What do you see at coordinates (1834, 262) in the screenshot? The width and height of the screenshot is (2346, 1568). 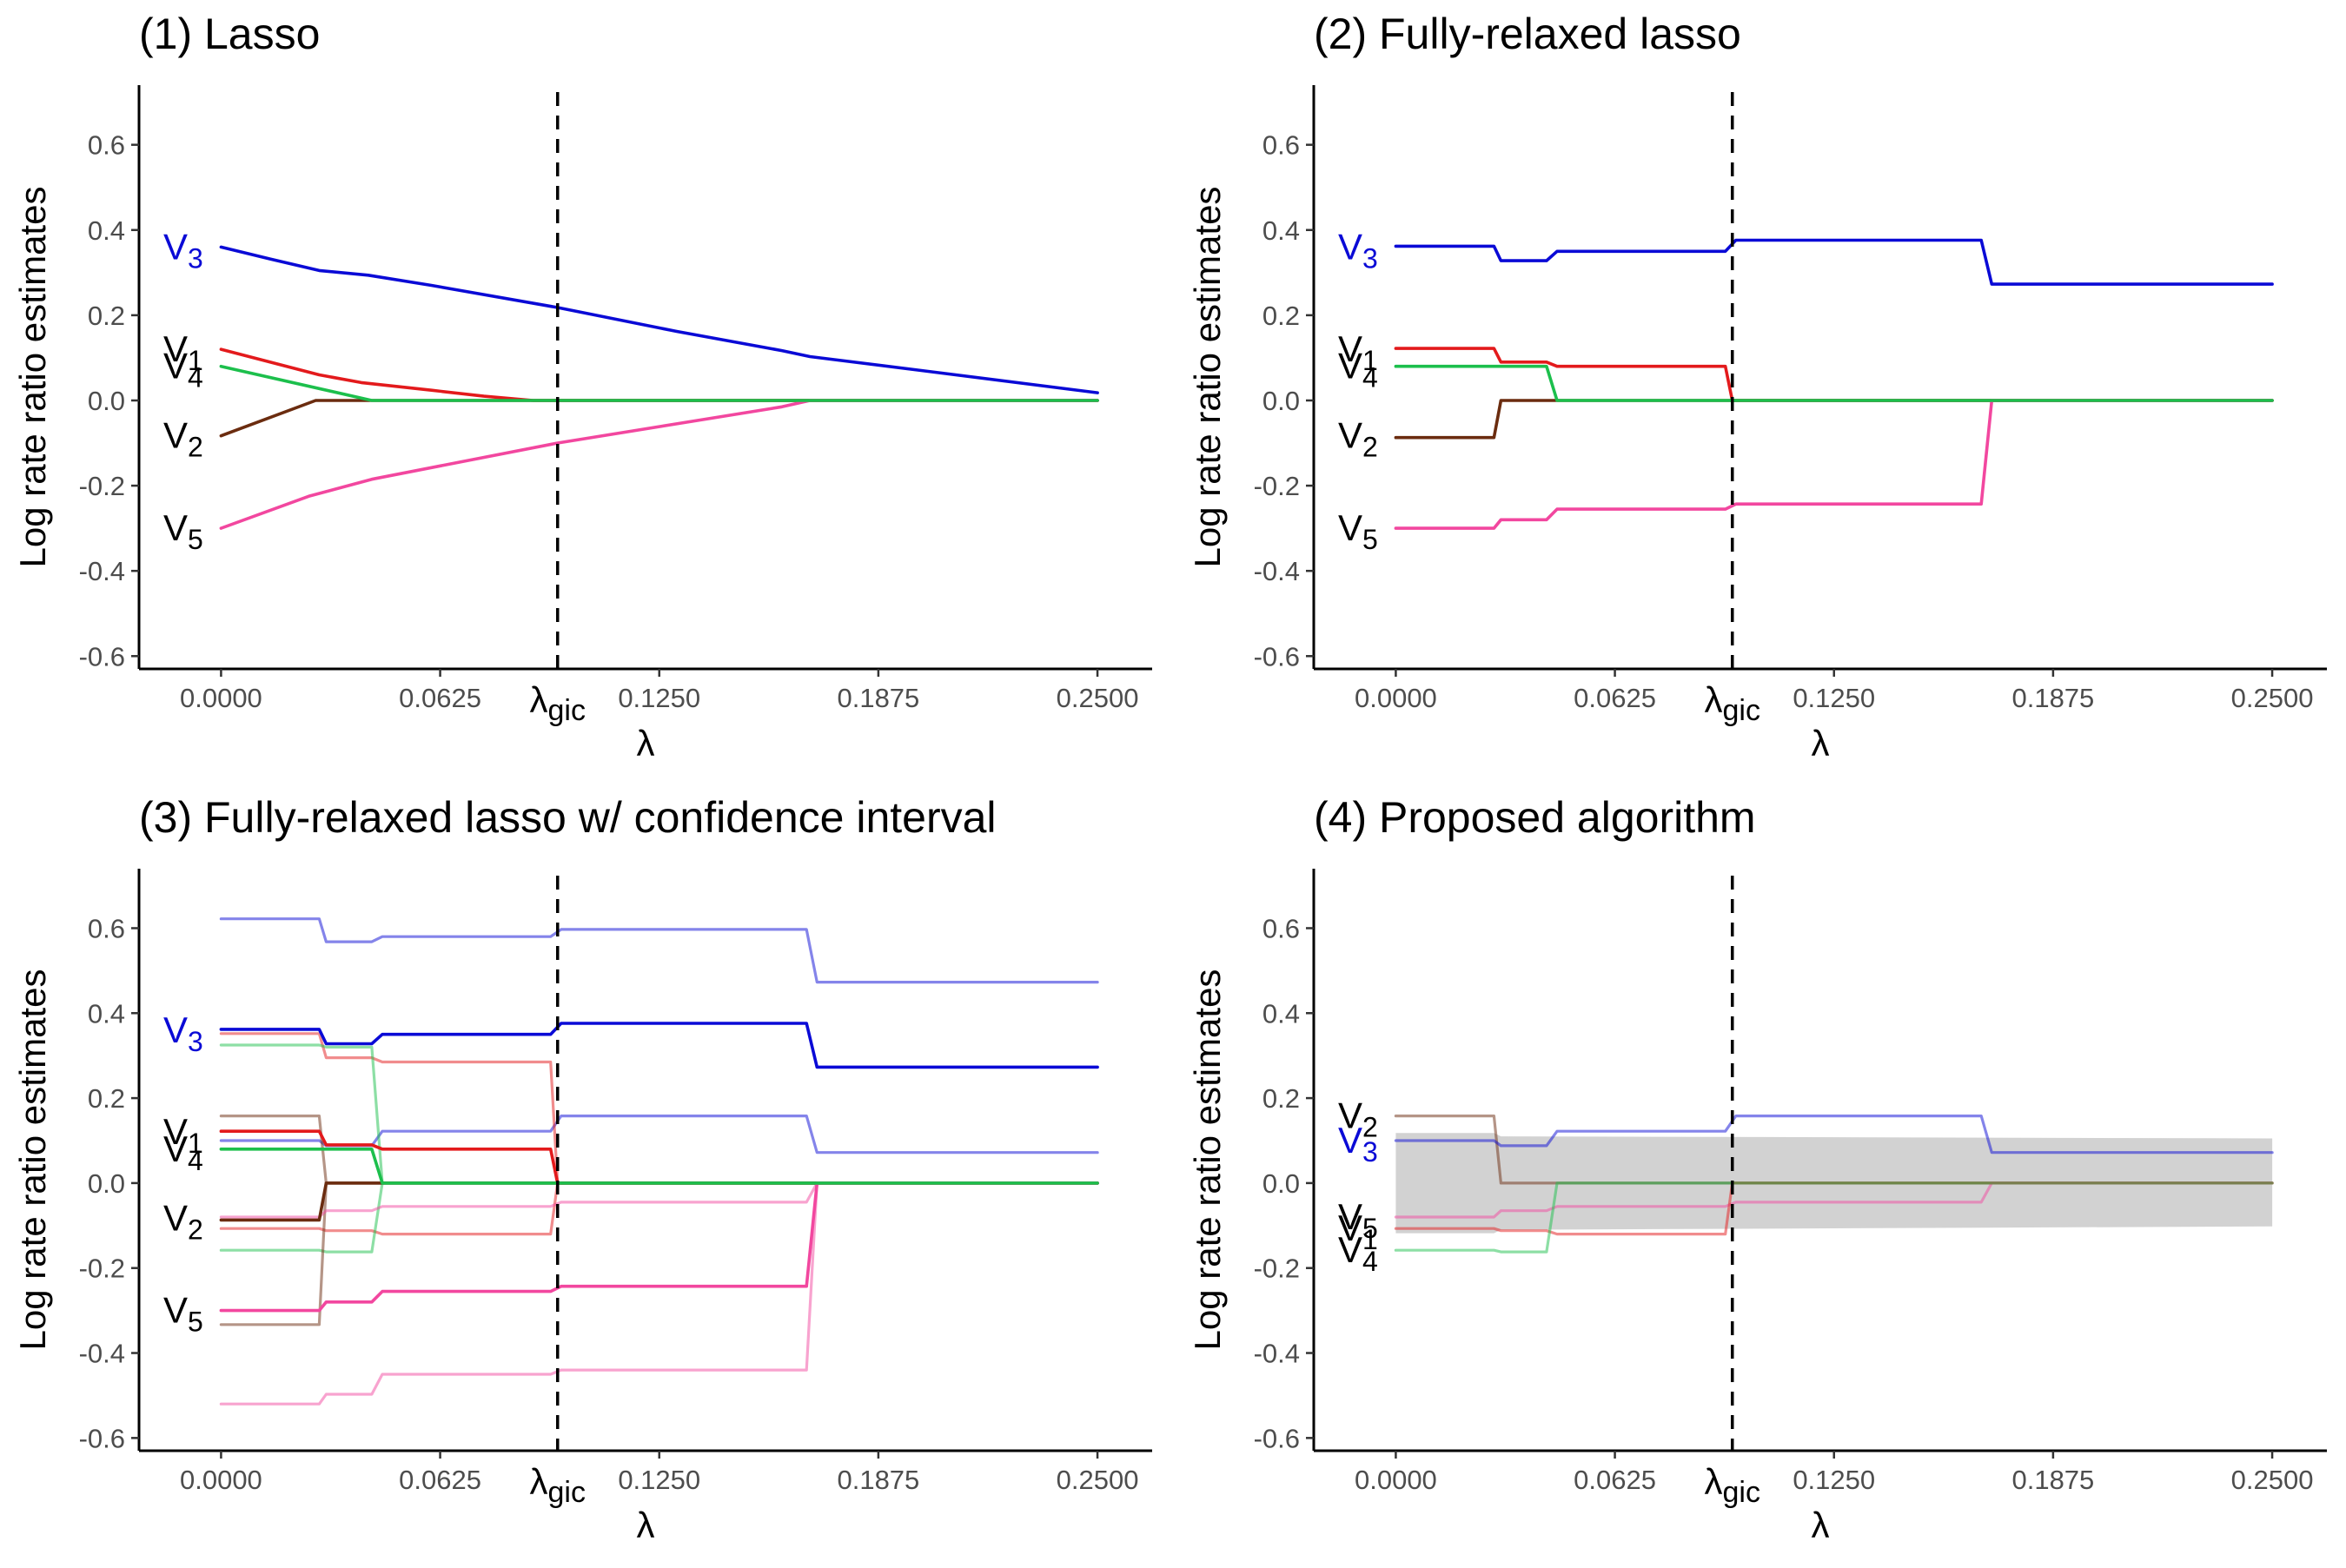 I see `series-line-v3` at bounding box center [1834, 262].